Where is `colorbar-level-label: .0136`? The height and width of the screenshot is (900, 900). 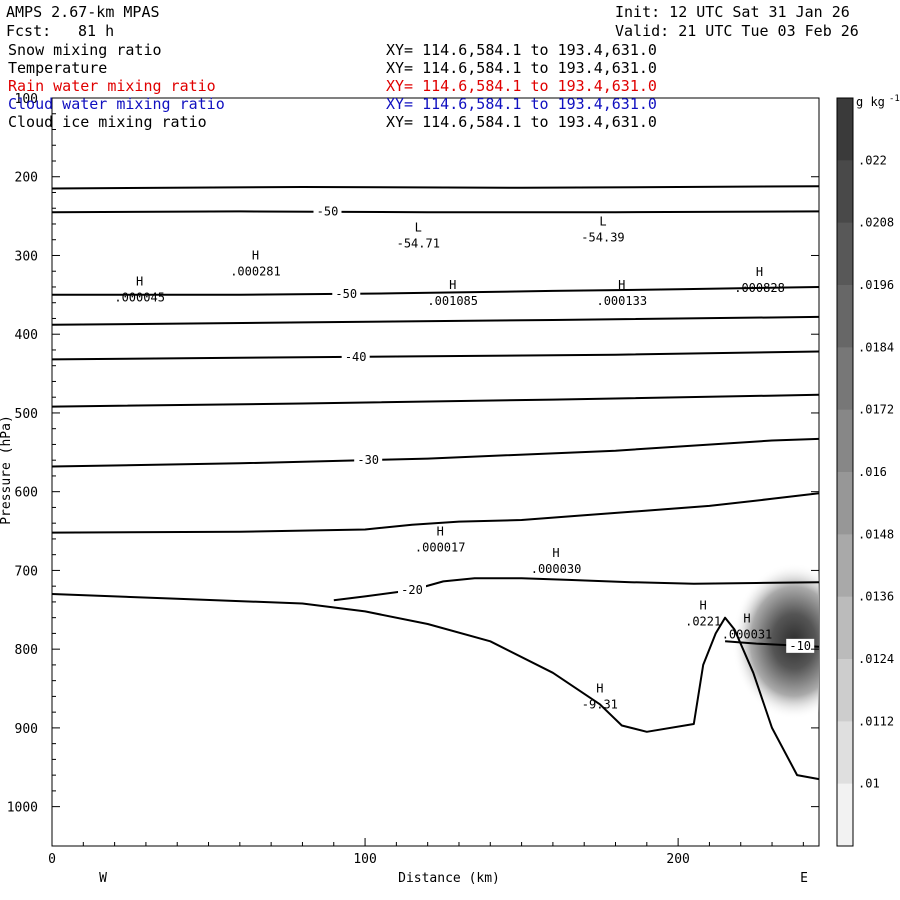
colorbar-level-label: .0136 is located at coordinates (876, 597).